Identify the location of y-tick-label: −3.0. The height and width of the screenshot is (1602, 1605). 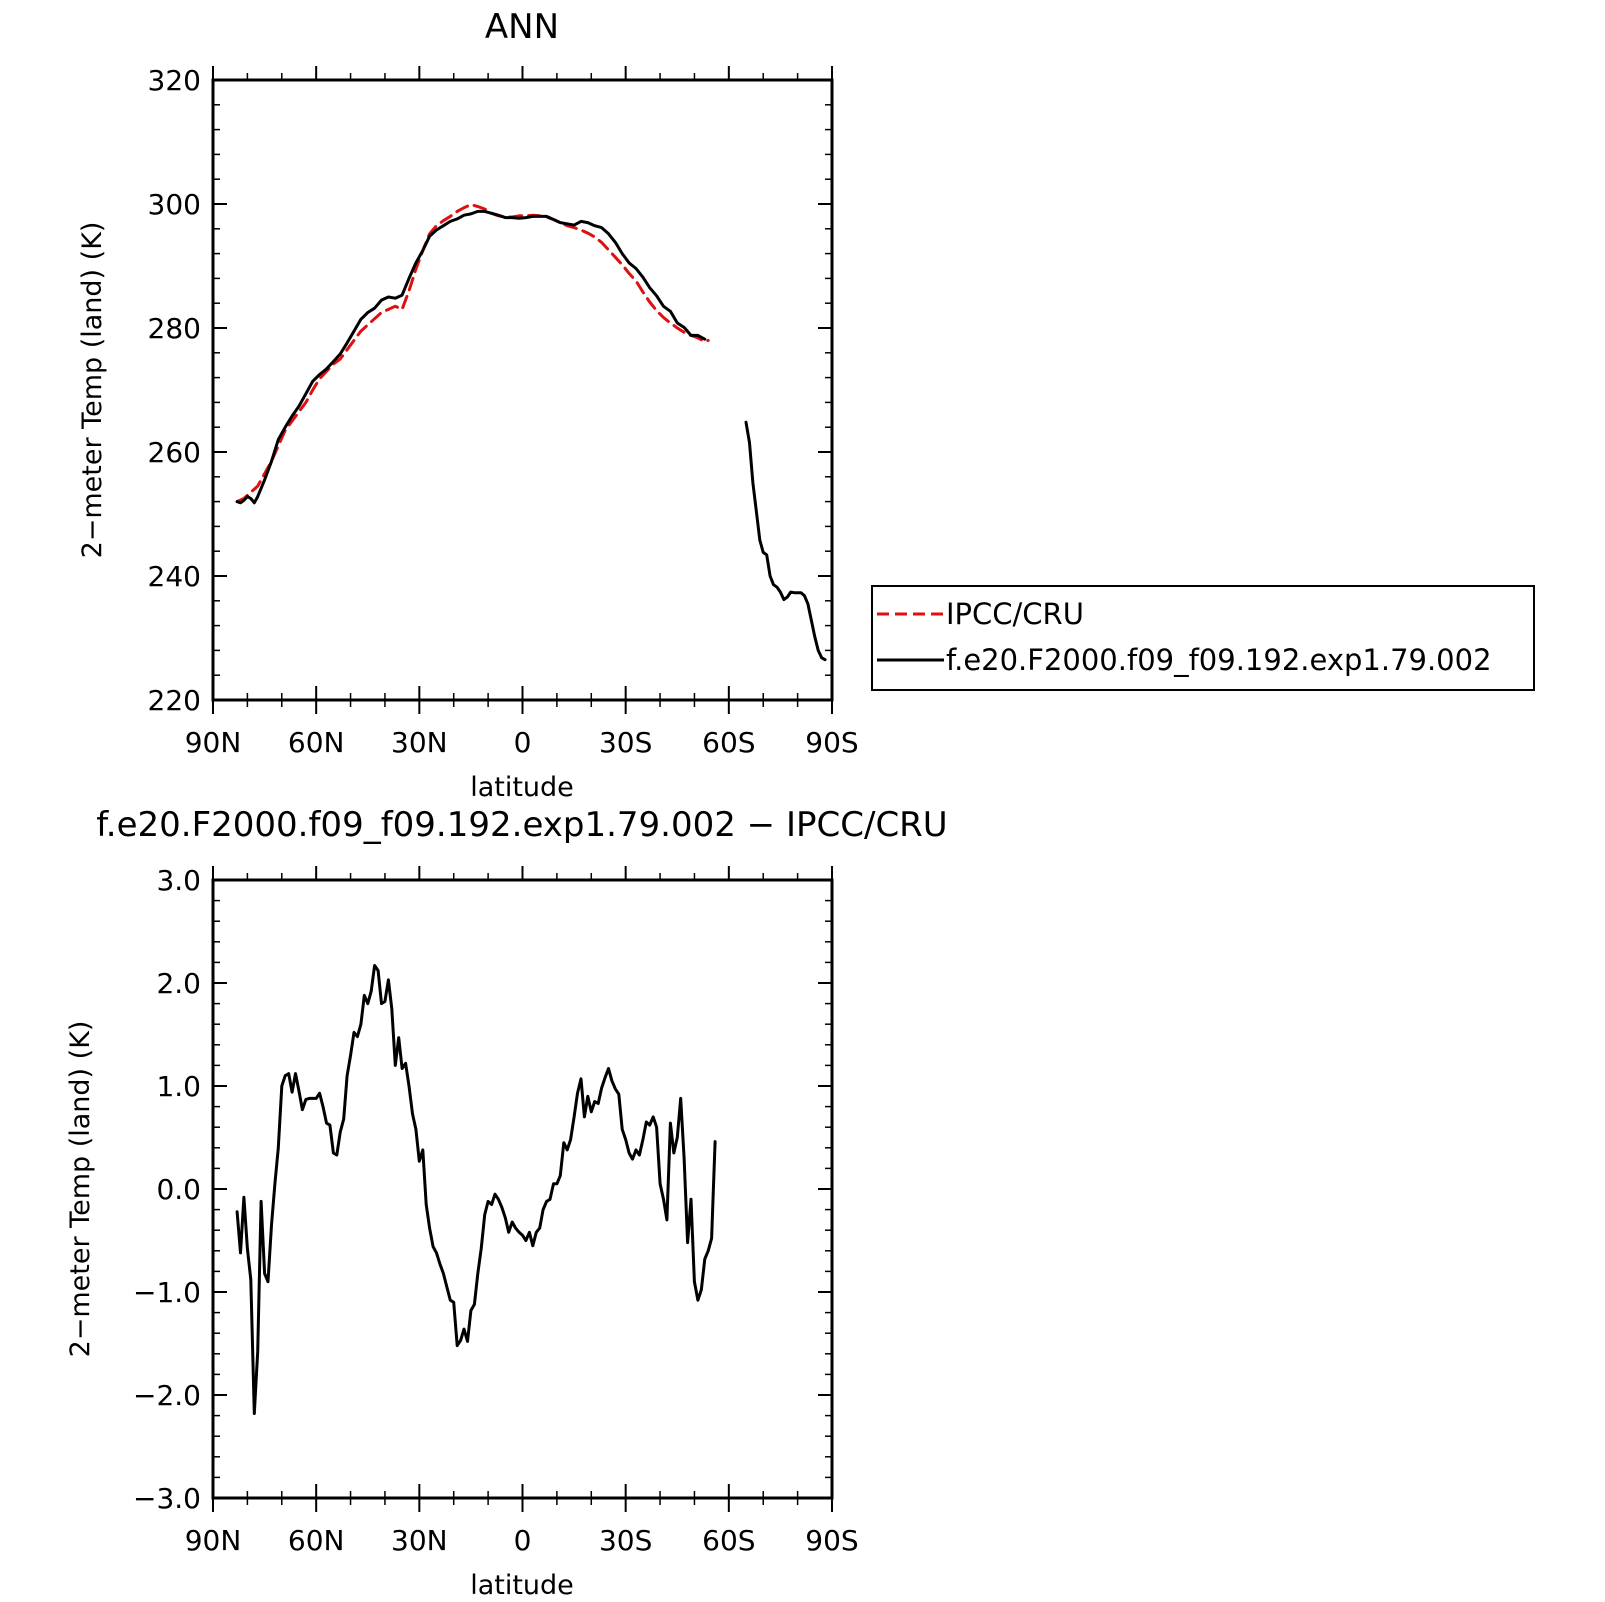
(167, 1498).